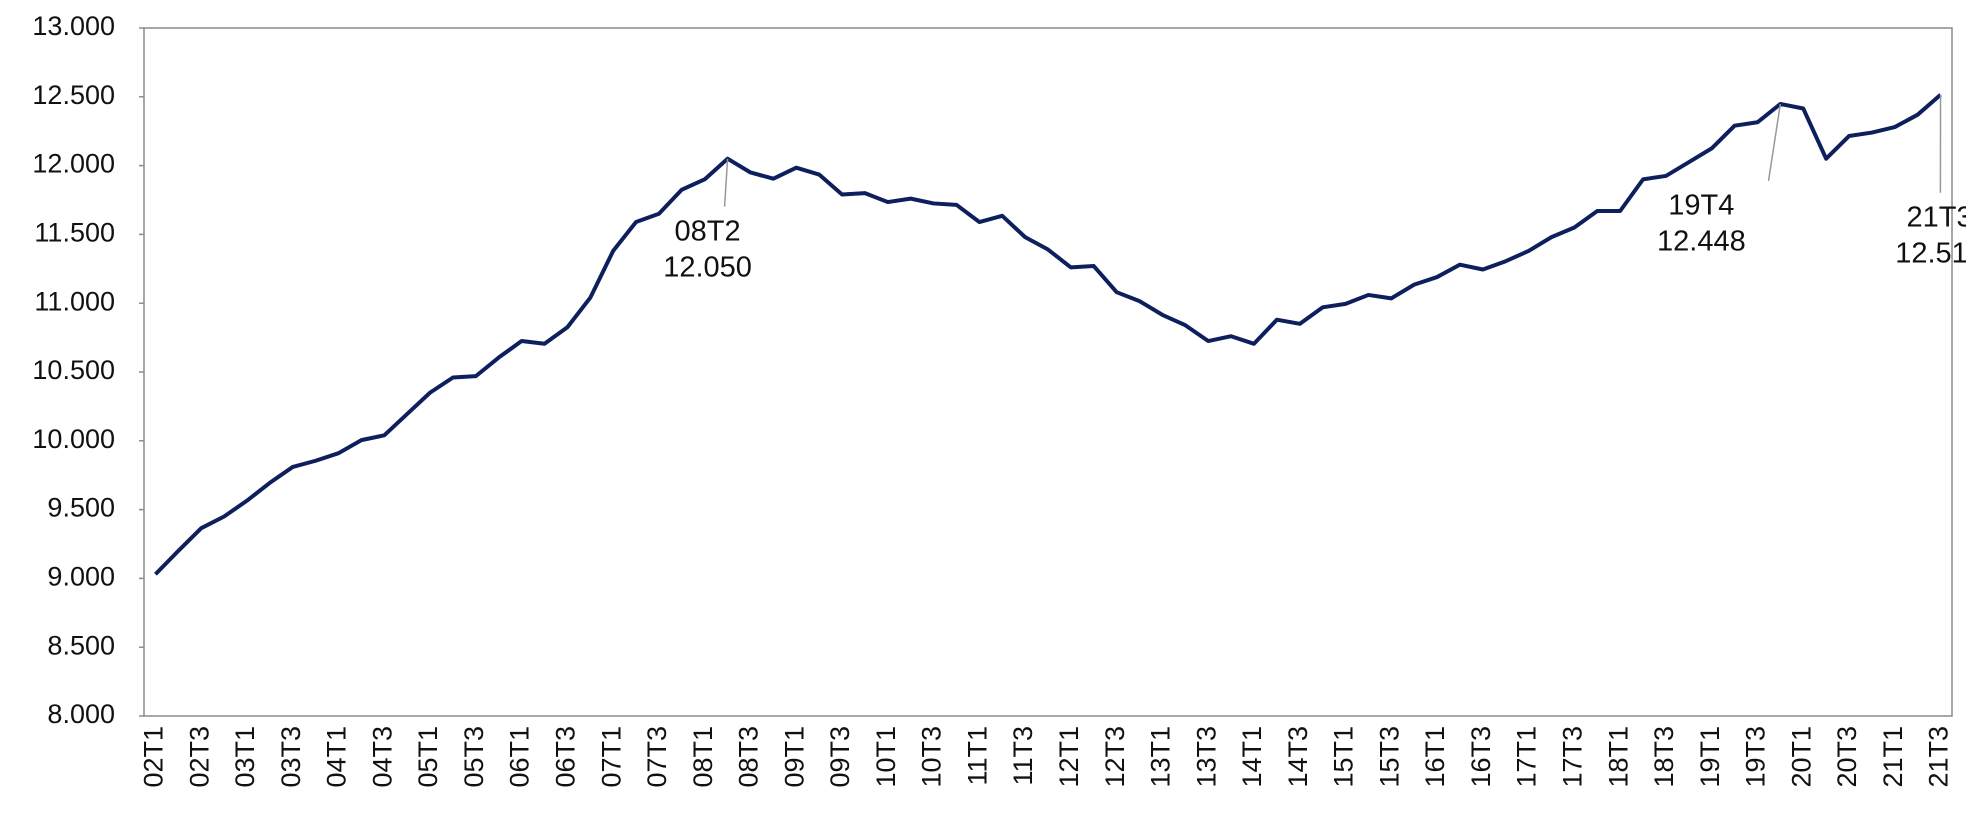 The image size is (1966, 813). I want to click on x-tick-label: 18T1, so click(1618, 757).